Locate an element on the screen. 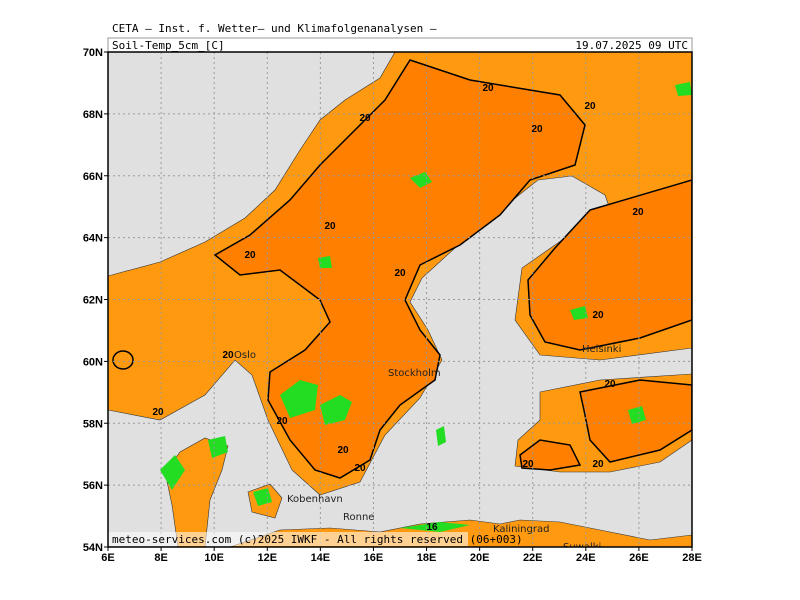 The width and height of the screenshot is (800, 600). city-label: Kobenhavn is located at coordinates (315, 499).